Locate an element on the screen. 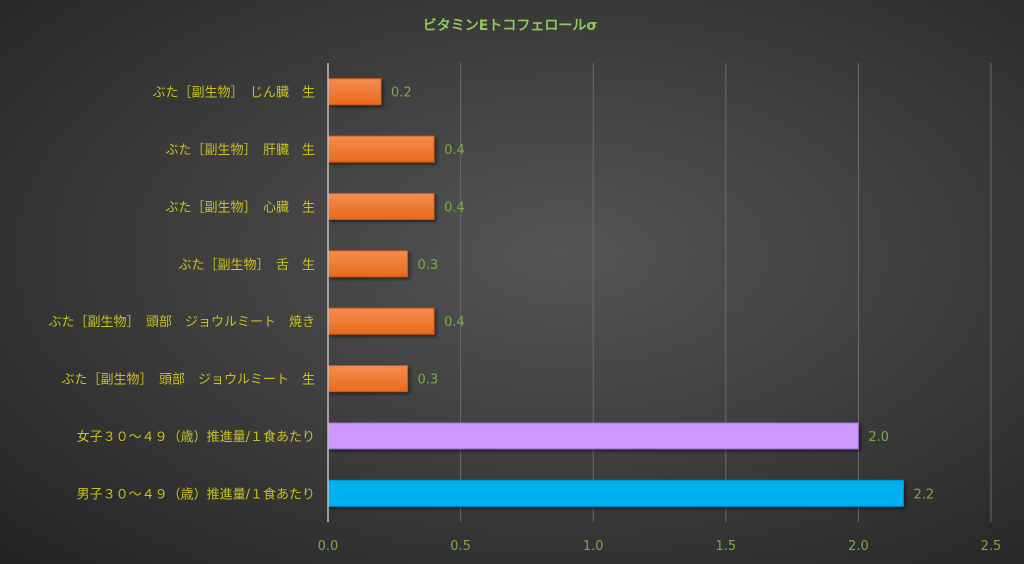 This screenshot has width=1024, height=564. category-label: ぶた［副生物］ 頭部 ジョウルミート 生 is located at coordinates (188, 380).